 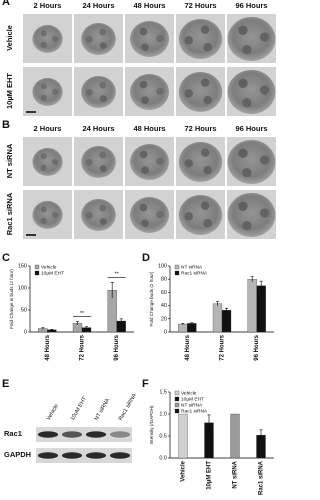 I want to click on row-label-group: NT siRNA, so click(x=9, y=160).